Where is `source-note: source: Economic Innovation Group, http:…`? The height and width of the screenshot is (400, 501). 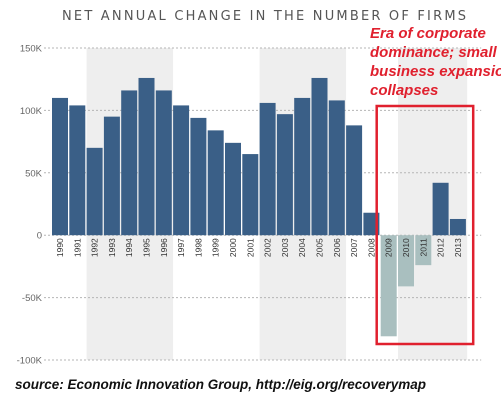 source-note: source: Economic Innovation Group, http:… is located at coordinates (220, 384).